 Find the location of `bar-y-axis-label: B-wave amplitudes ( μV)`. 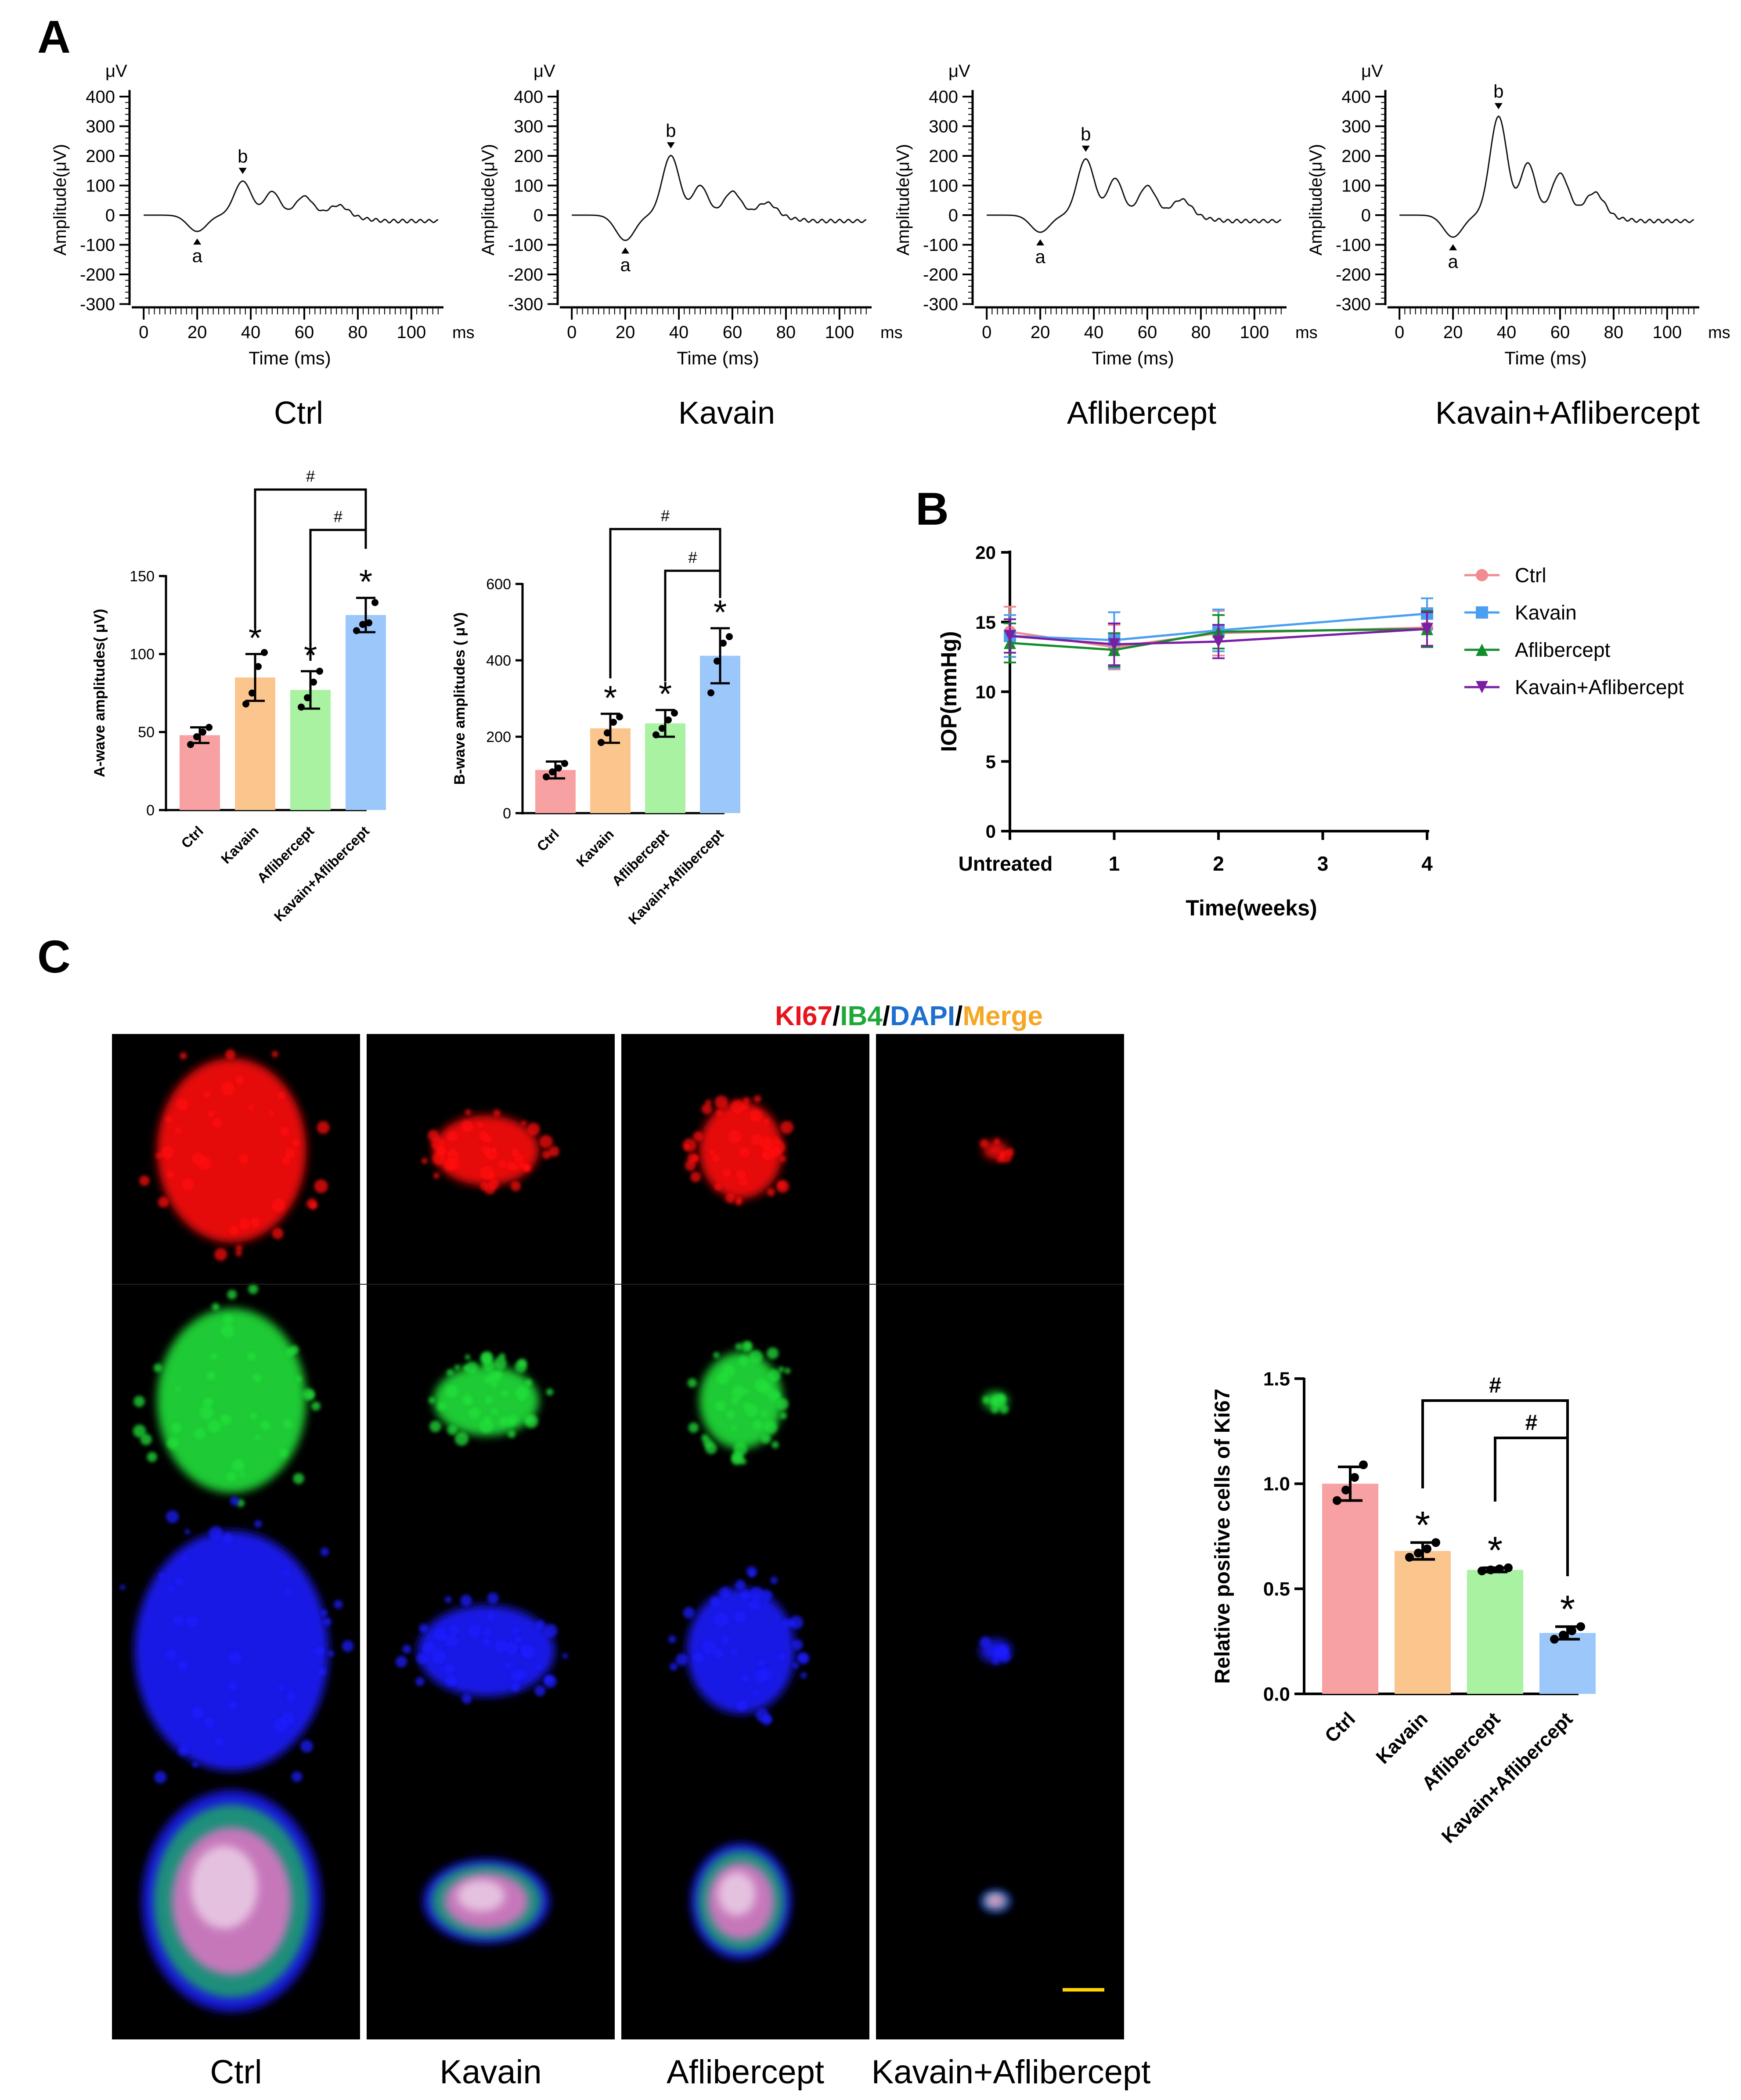

bar-y-axis-label: B-wave amplitudes ( μV) is located at coordinates (459, 698).